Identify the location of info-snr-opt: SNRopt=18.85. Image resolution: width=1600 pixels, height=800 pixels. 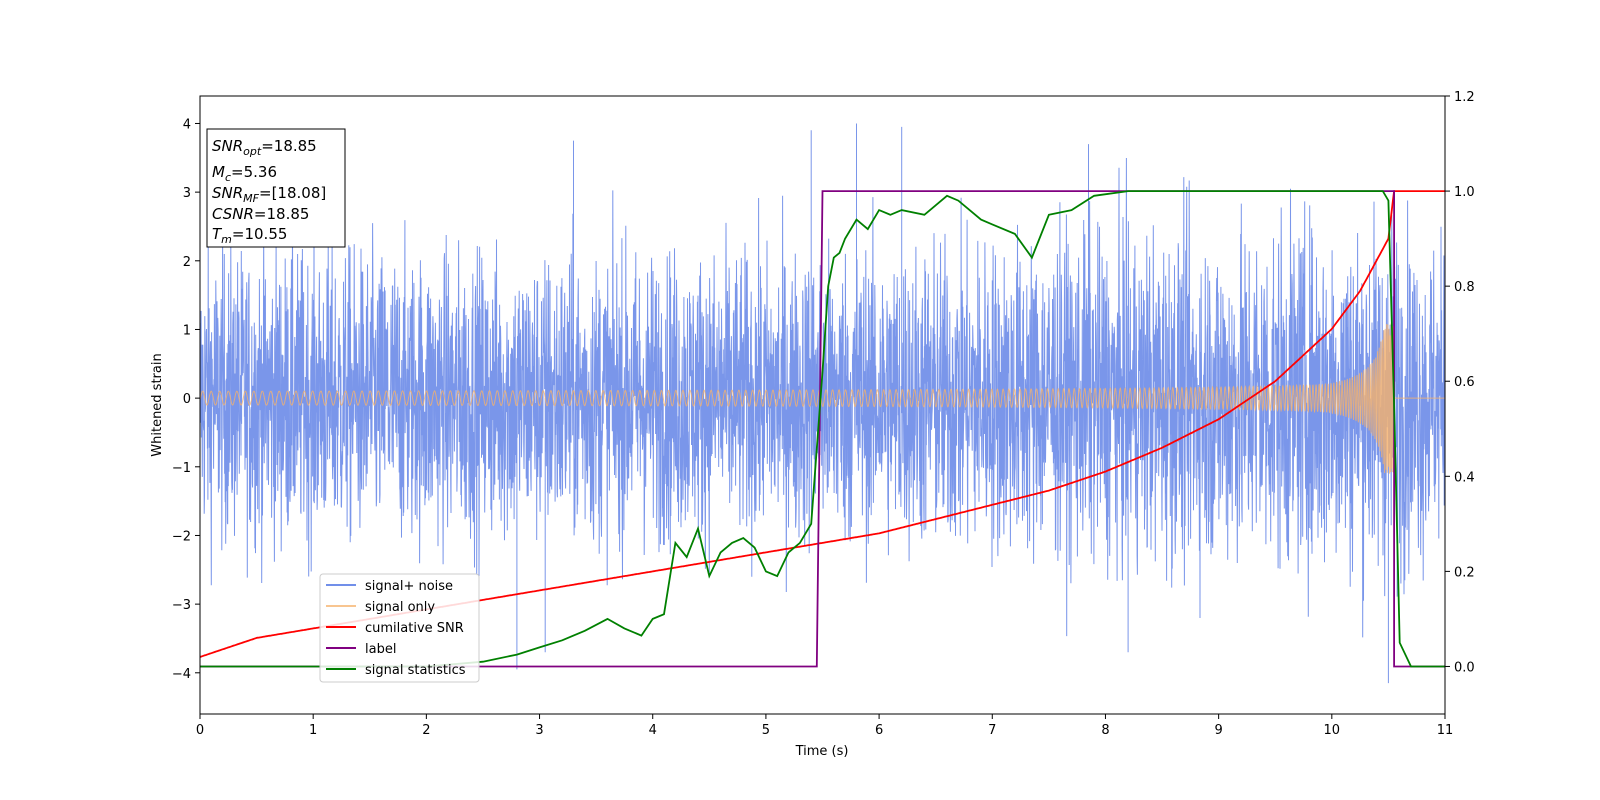
(264, 147).